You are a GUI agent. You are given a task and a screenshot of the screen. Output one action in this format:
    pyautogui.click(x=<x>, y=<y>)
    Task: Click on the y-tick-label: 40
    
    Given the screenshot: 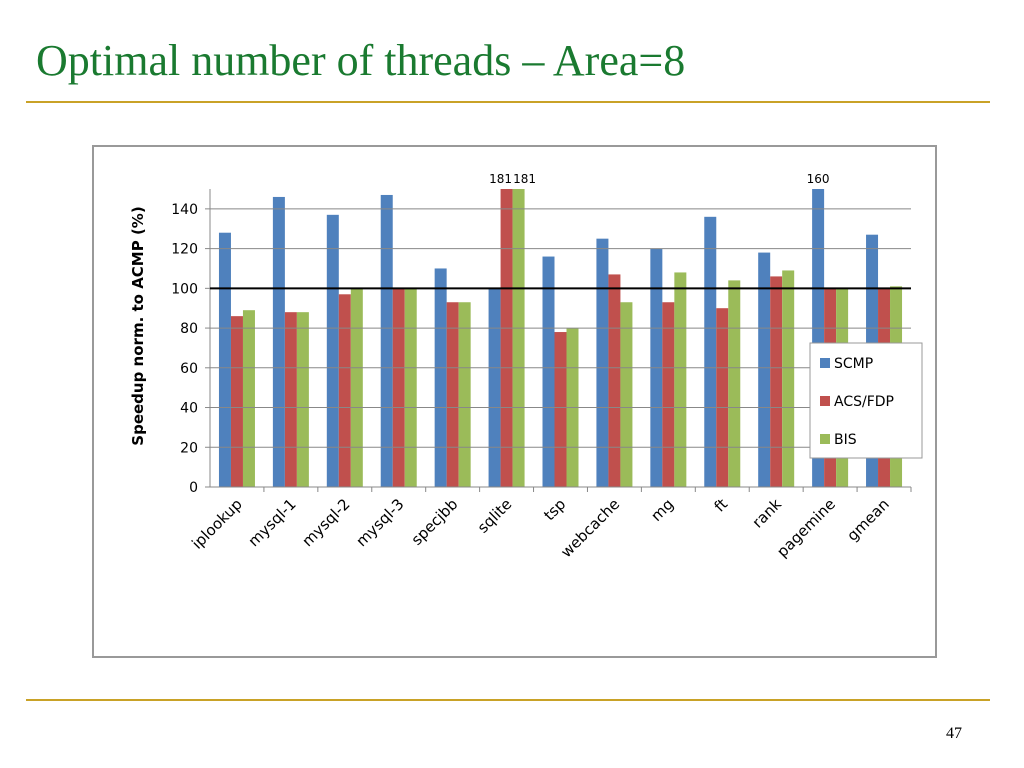 What is the action you would take?
    pyautogui.click(x=189, y=409)
    